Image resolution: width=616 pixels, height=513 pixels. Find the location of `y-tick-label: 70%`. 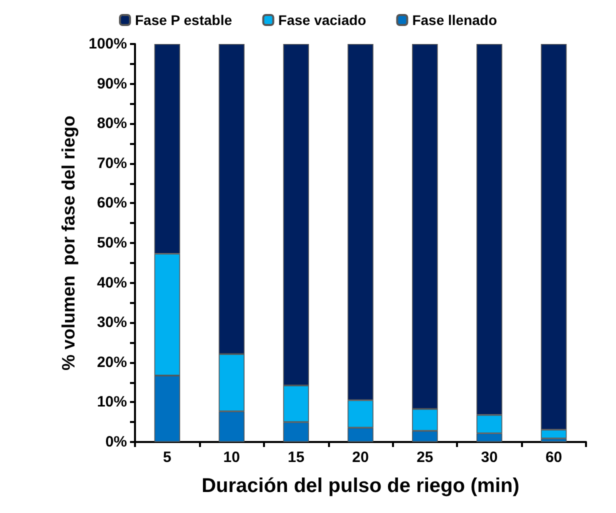

y-tick-label: 70% is located at coordinates (111, 163).